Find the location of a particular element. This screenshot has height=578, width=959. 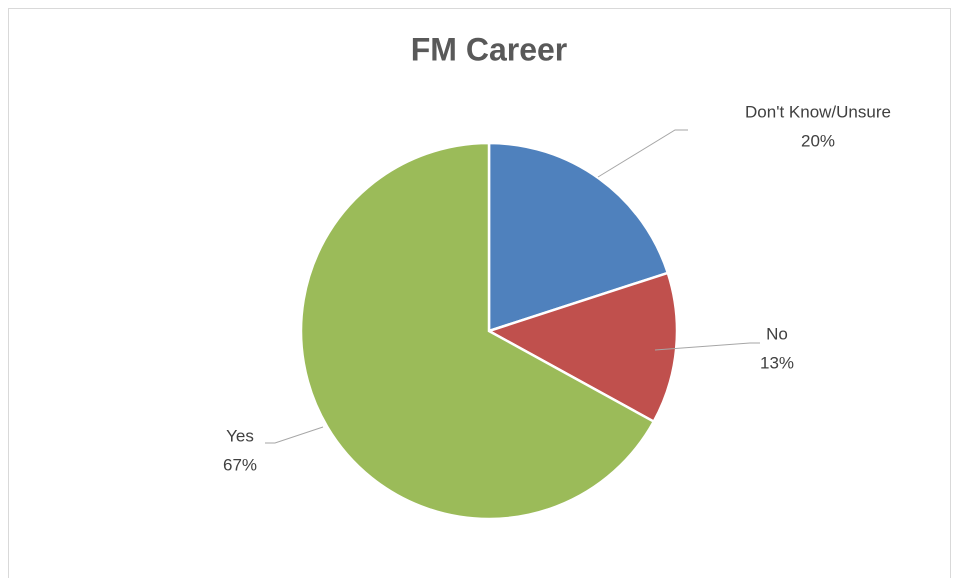

slice-label: Yes is located at coordinates (240, 435).